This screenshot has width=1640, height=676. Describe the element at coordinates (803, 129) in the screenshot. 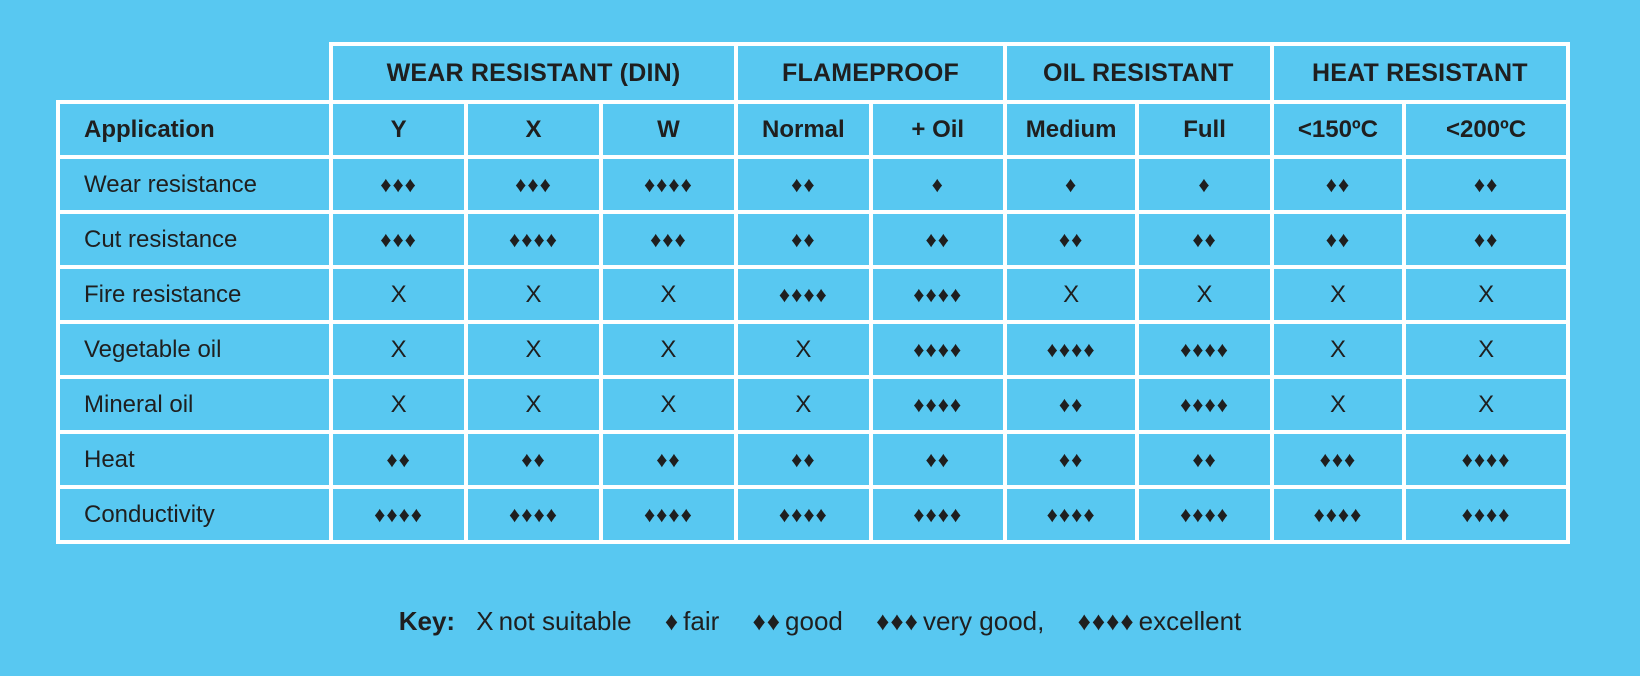

I see `column-header-normal: Normal` at that location.